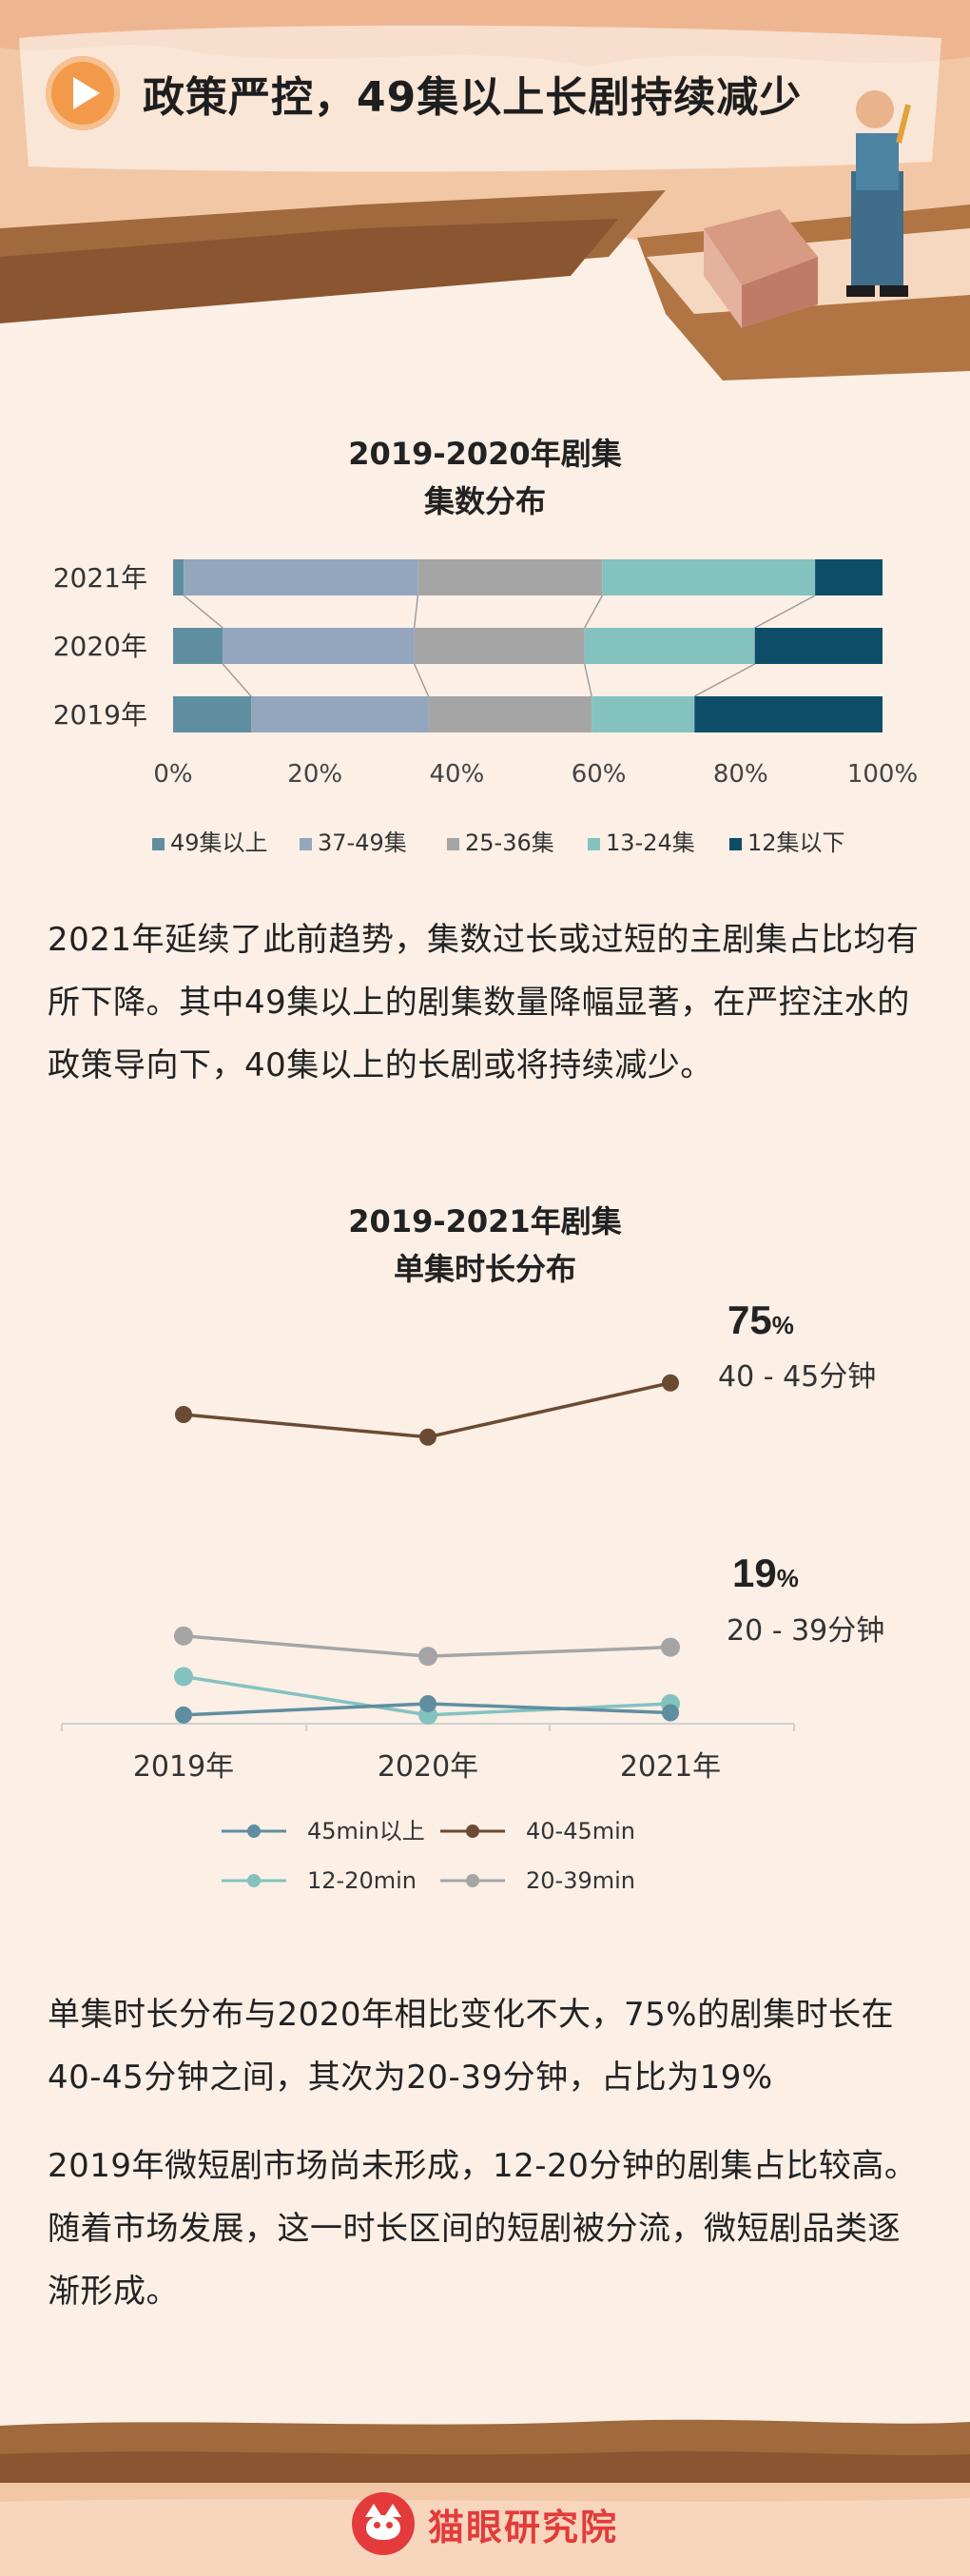 This screenshot has width=970, height=2576. Describe the element at coordinates (882, 775) in the screenshot. I see `x-tick-label: 100%` at that location.